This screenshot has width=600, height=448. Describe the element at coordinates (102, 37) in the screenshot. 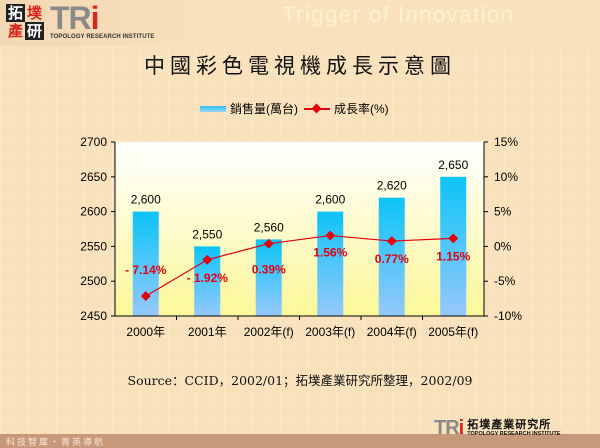

I see `logo-subtitle: TOPOLOGY RESEARCH INSTITUTE` at that location.